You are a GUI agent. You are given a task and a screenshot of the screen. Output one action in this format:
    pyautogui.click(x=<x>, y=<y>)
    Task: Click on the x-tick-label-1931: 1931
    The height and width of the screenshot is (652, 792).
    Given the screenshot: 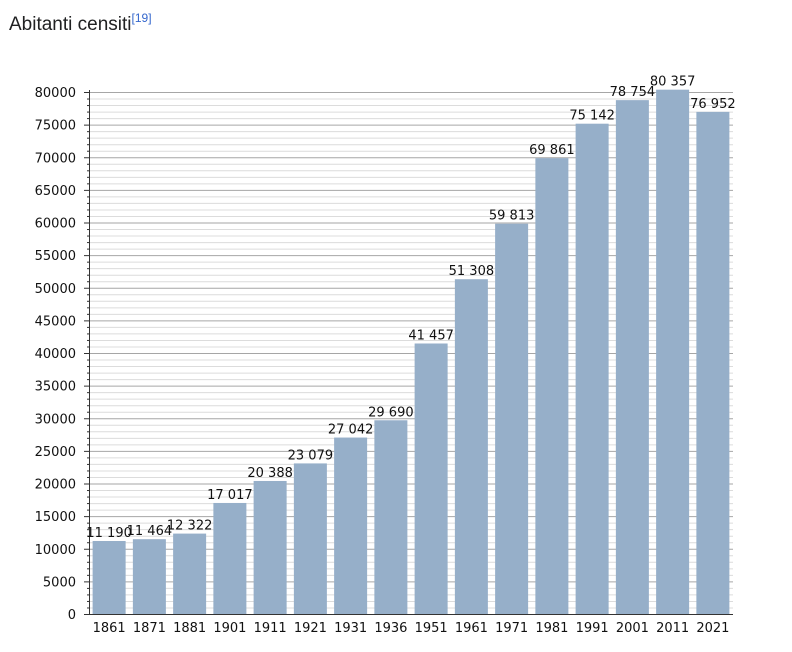 What is the action you would take?
    pyautogui.click(x=350, y=628)
    